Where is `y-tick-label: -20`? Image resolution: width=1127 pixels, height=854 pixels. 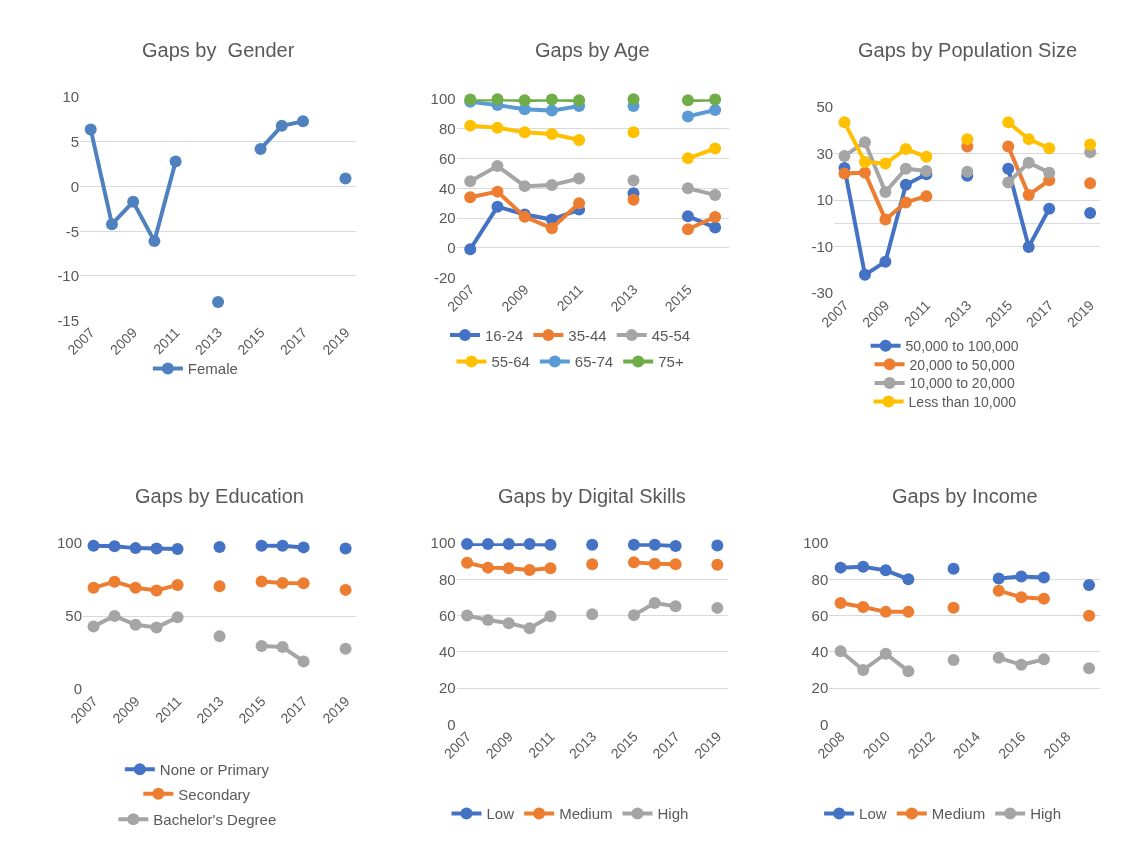
y-tick-label: -20 is located at coordinates (444, 277).